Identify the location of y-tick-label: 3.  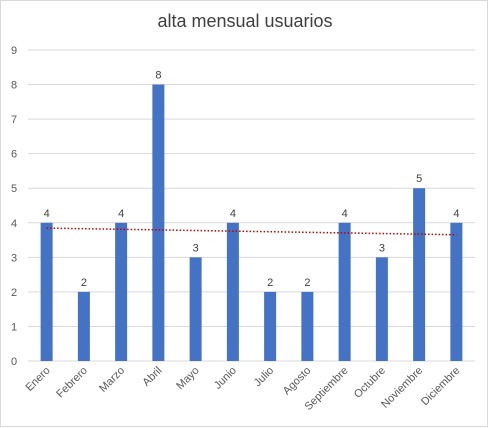
(14, 258).